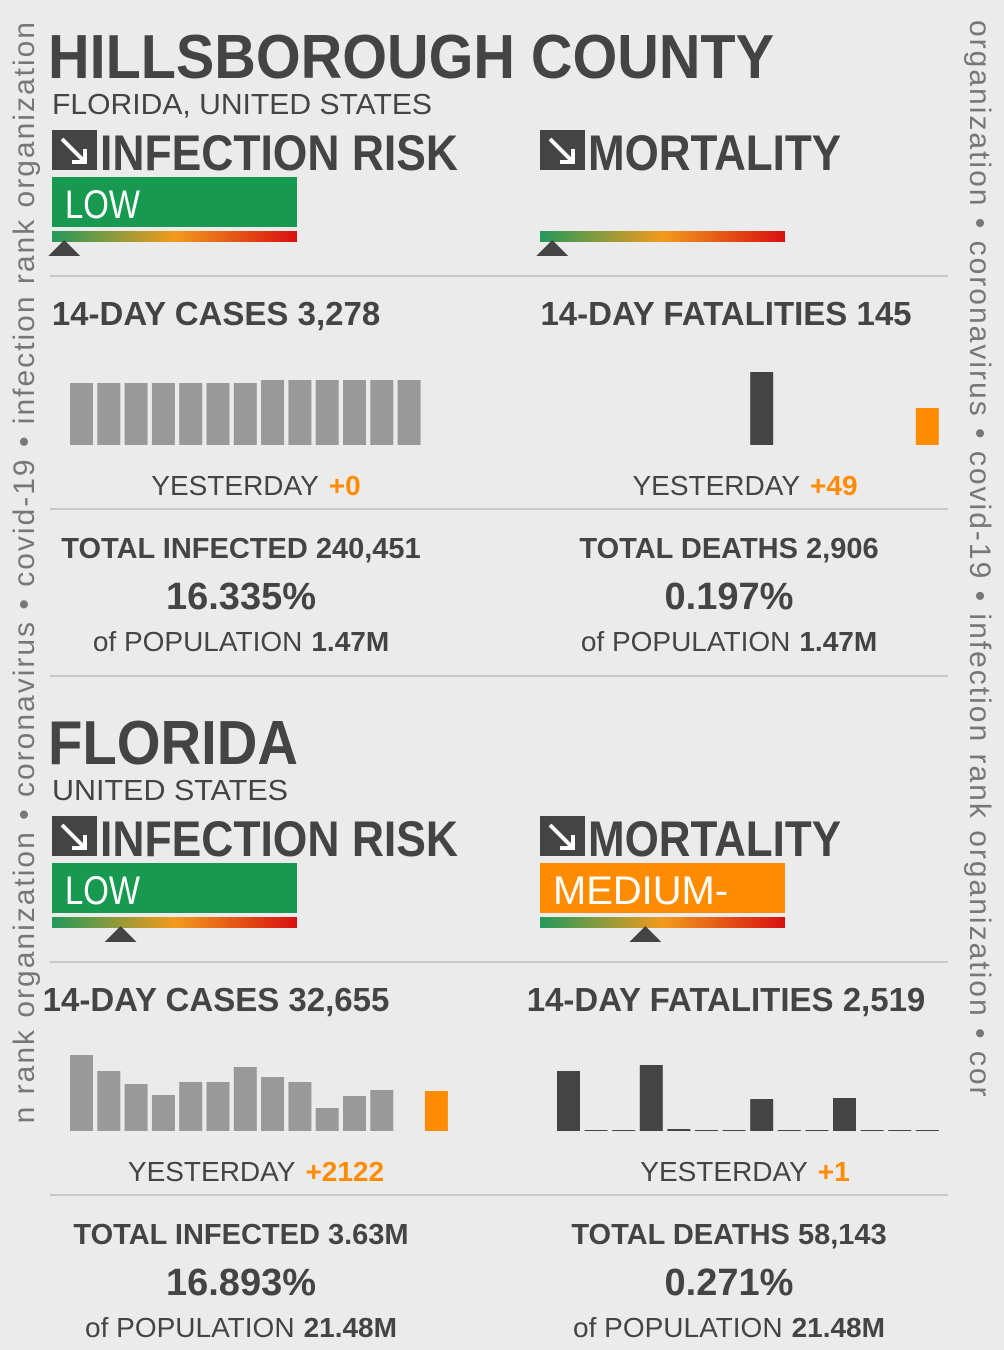 Image resolution: width=1004 pixels, height=1350 pixels. I want to click on yesterday: YESTERDAY +1, so click(744, 1171).